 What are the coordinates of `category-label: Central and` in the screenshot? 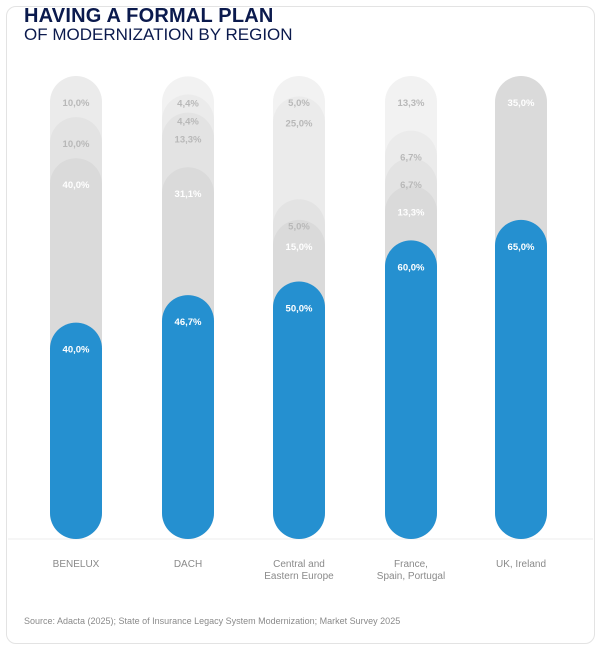 It's located at (299, 564).